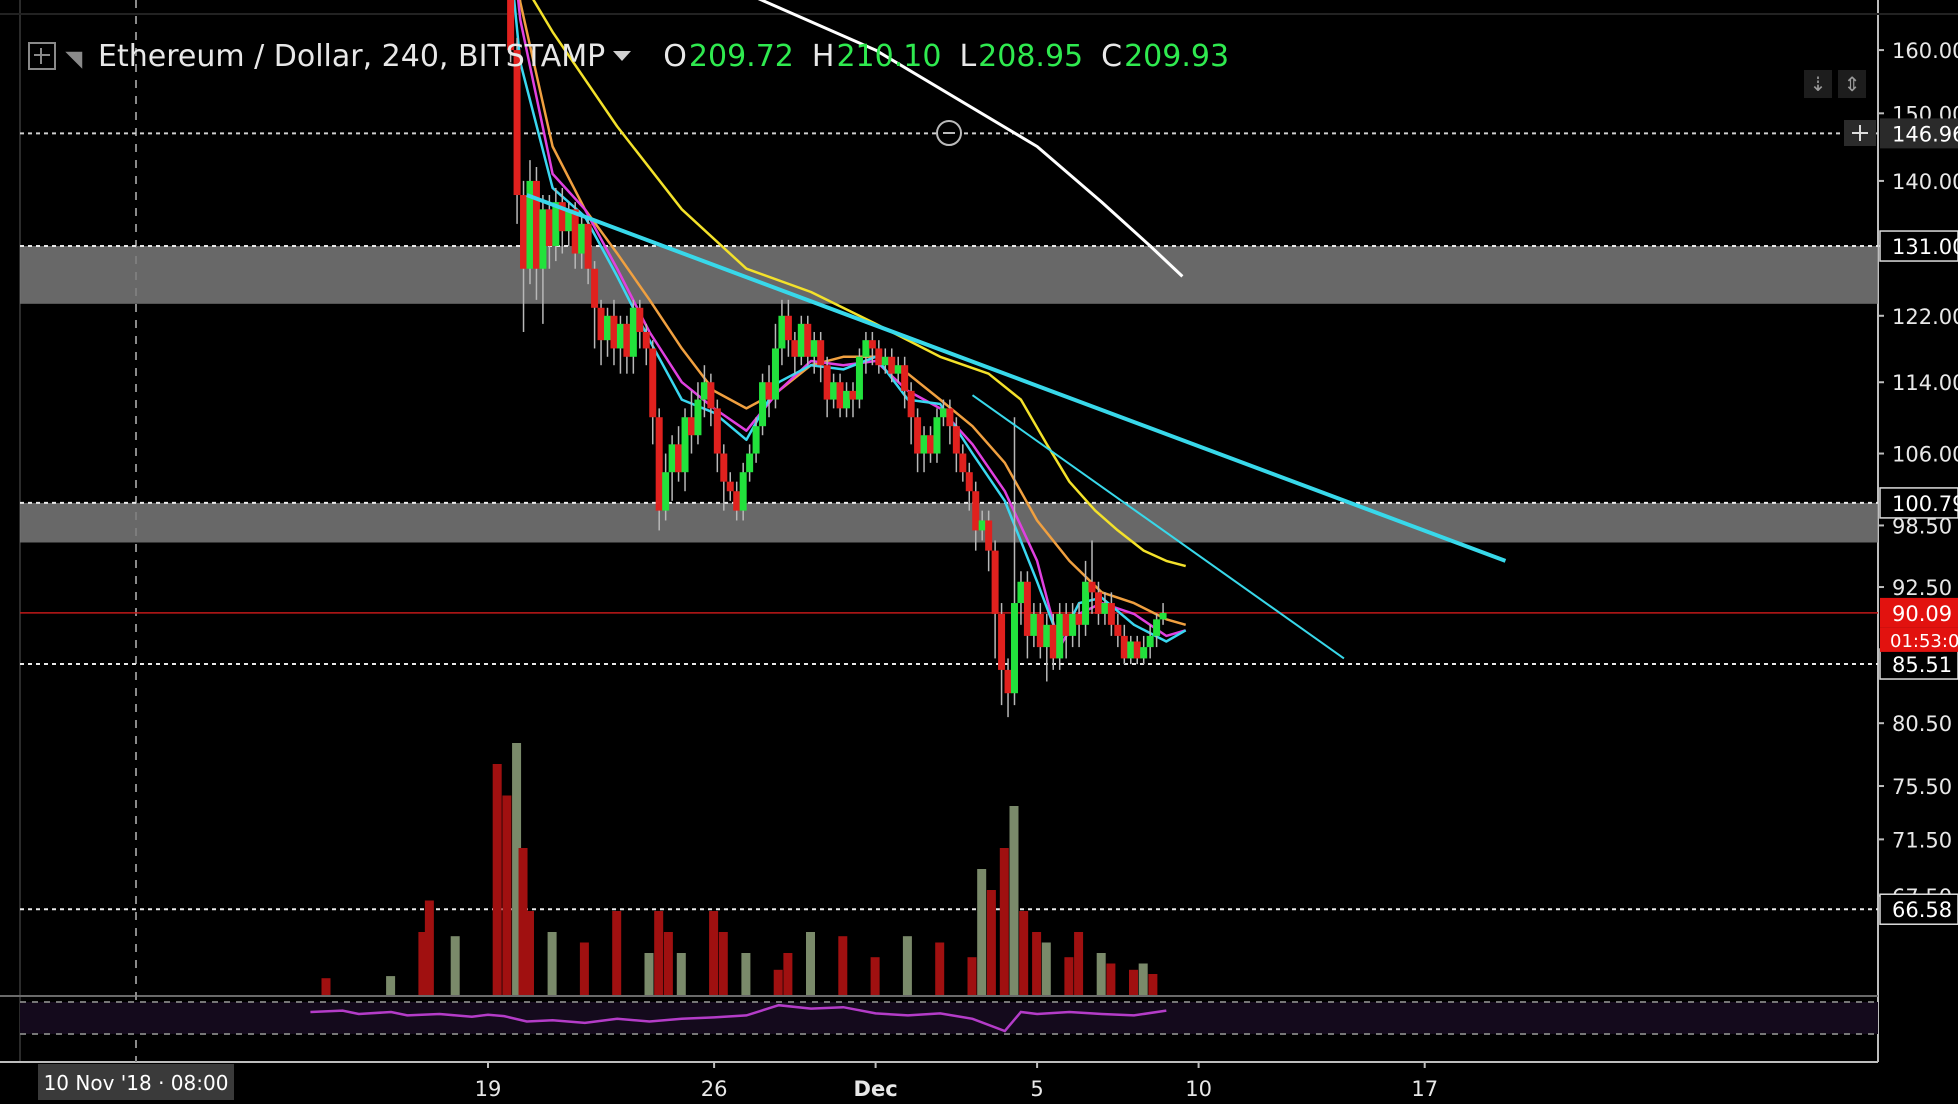 The width and height of the screenshot is (1958, 1104). Describe the element at coordinates (1424, 1089) in the screenshot. I see `x-tick-label: 17` at that location.